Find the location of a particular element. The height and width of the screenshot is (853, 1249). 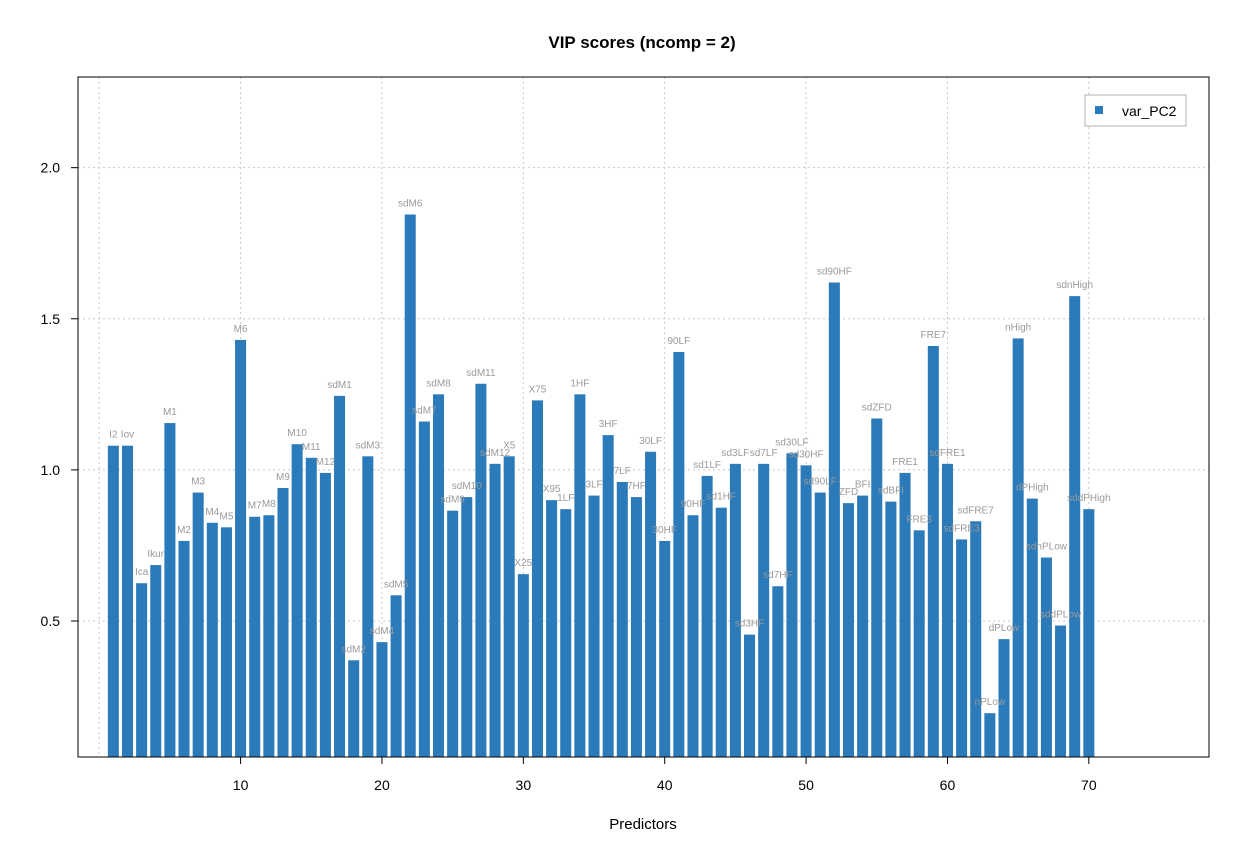

bar-label: M9 is located at coordinates (283, 477).